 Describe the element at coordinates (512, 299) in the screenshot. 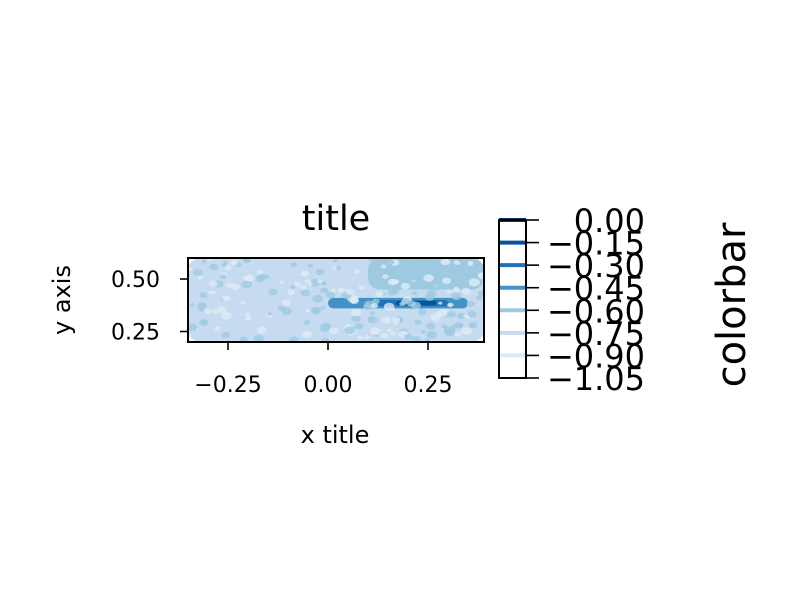

I see `colorbar-frame` at that location.